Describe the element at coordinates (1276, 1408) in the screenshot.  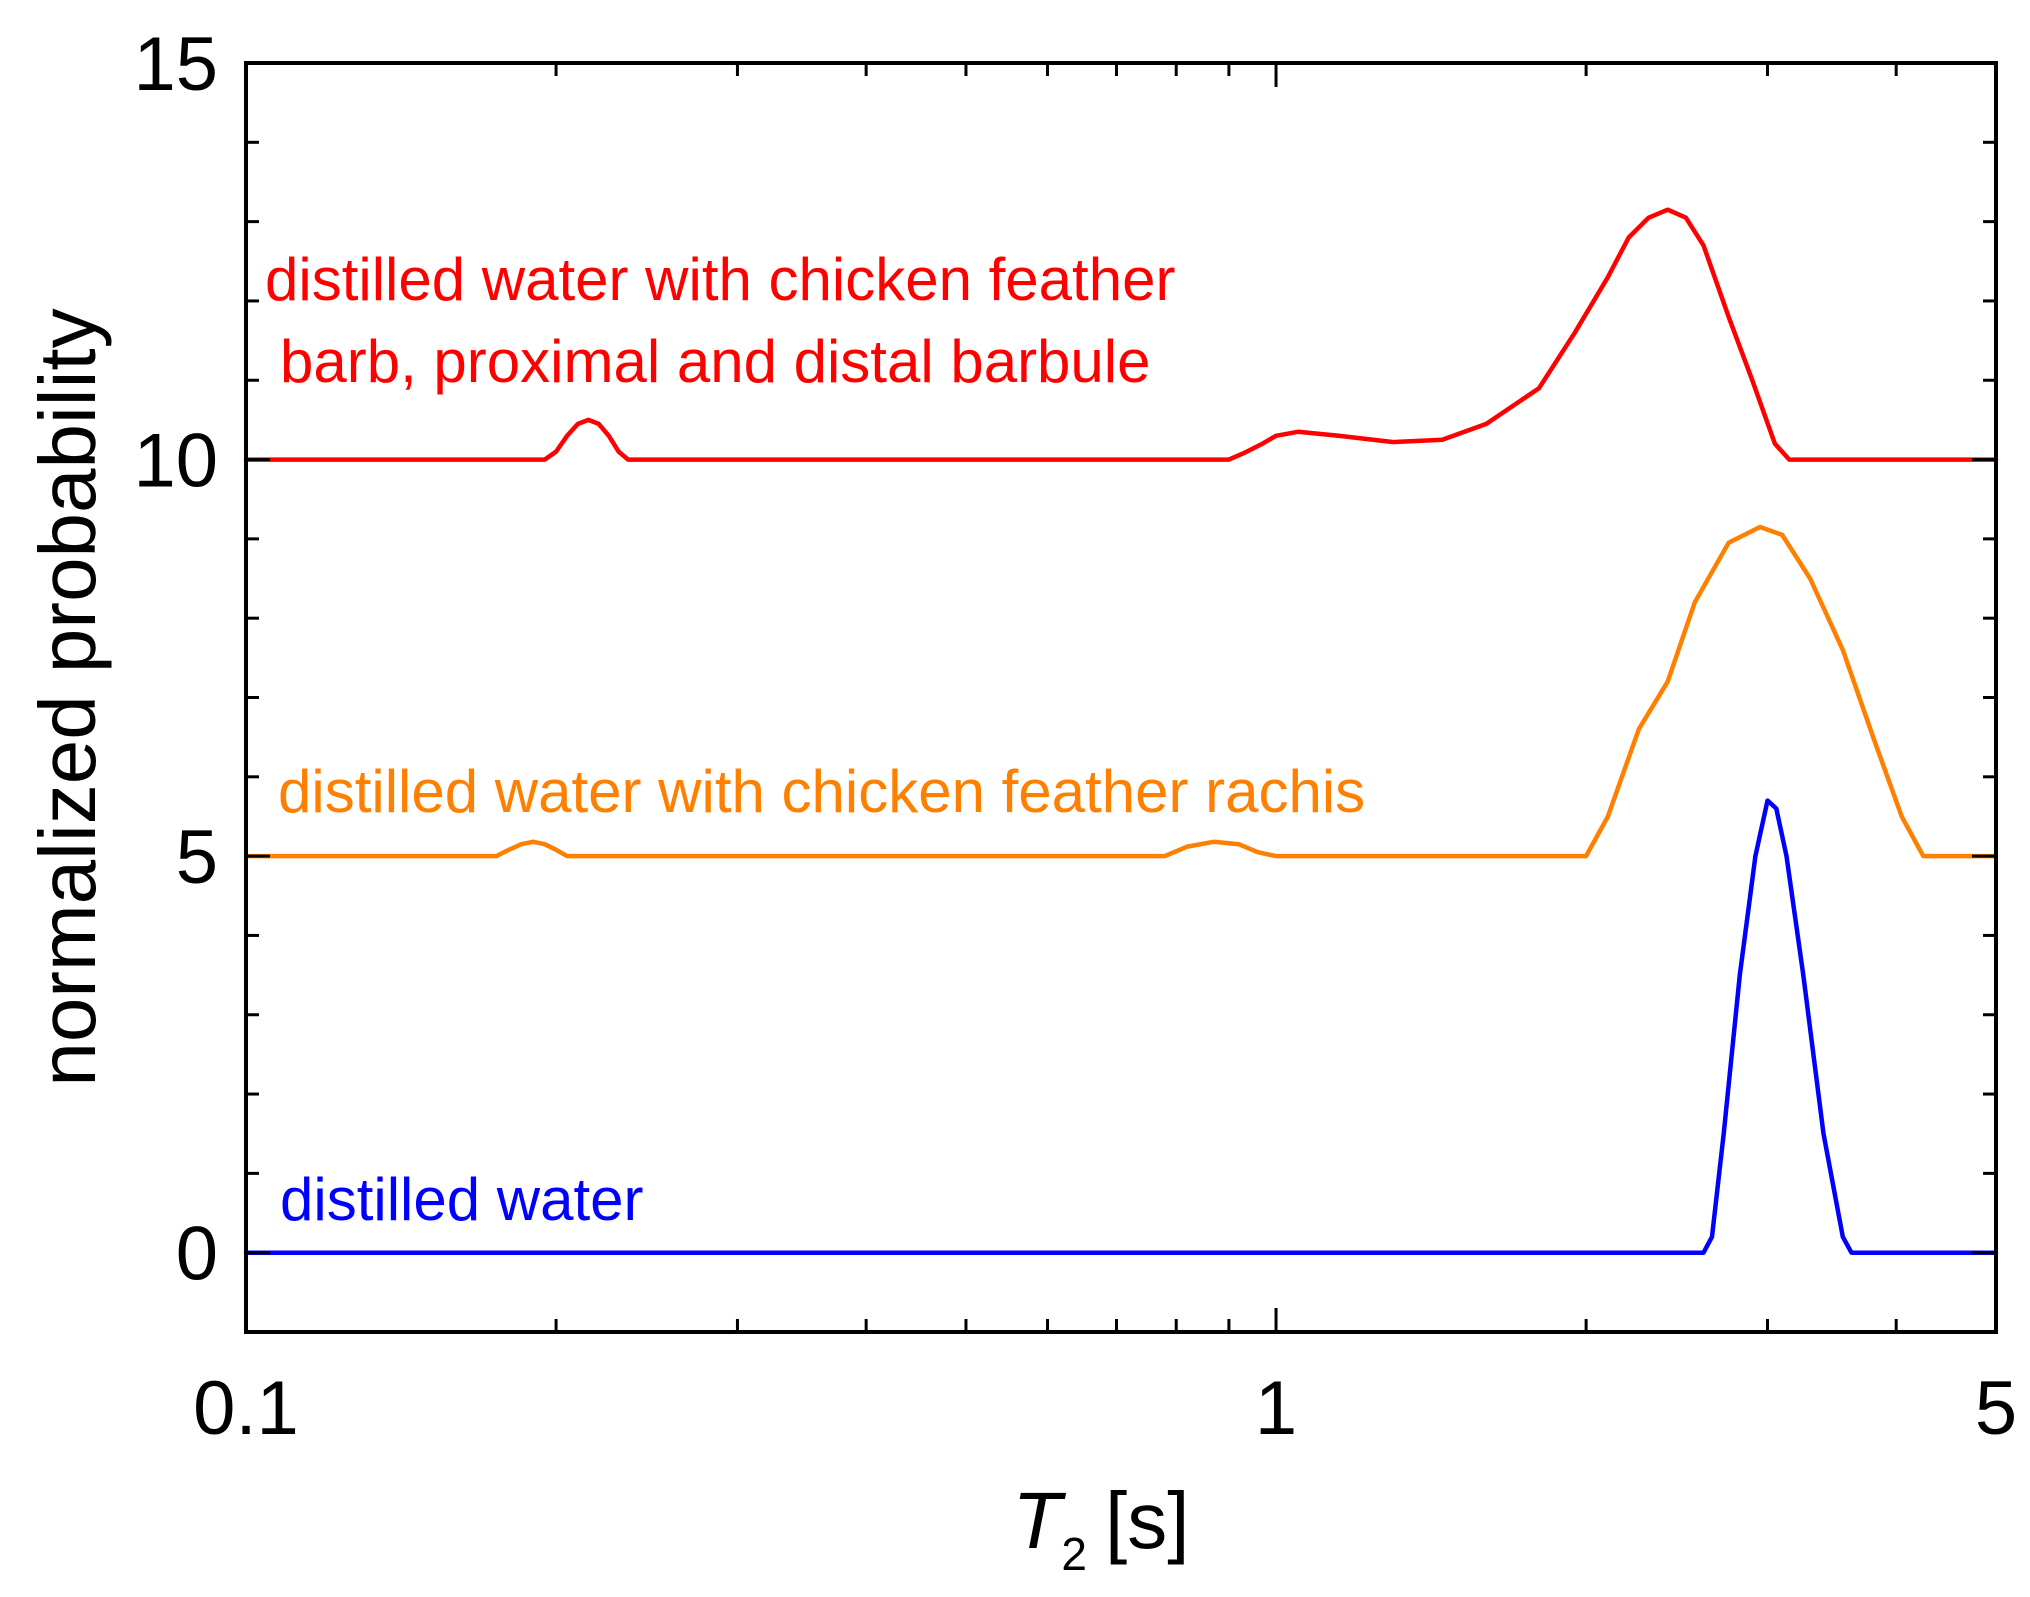
I see `x-tick-label-1: 1` at that location.